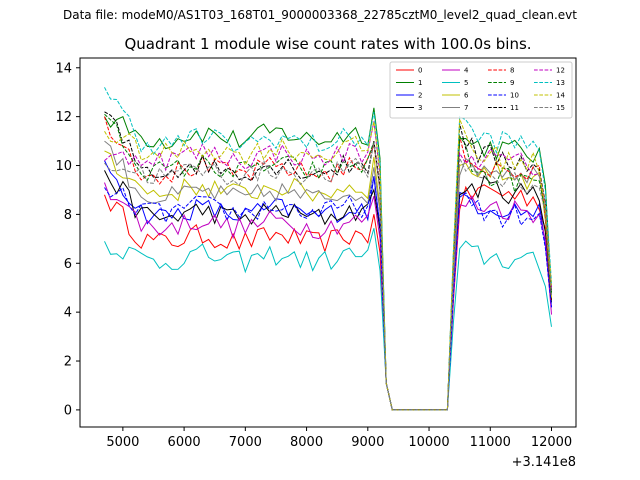 The height and width of the screenshot is (480, 640). I want to click on legend-label-11: 11, so click(514, 108).